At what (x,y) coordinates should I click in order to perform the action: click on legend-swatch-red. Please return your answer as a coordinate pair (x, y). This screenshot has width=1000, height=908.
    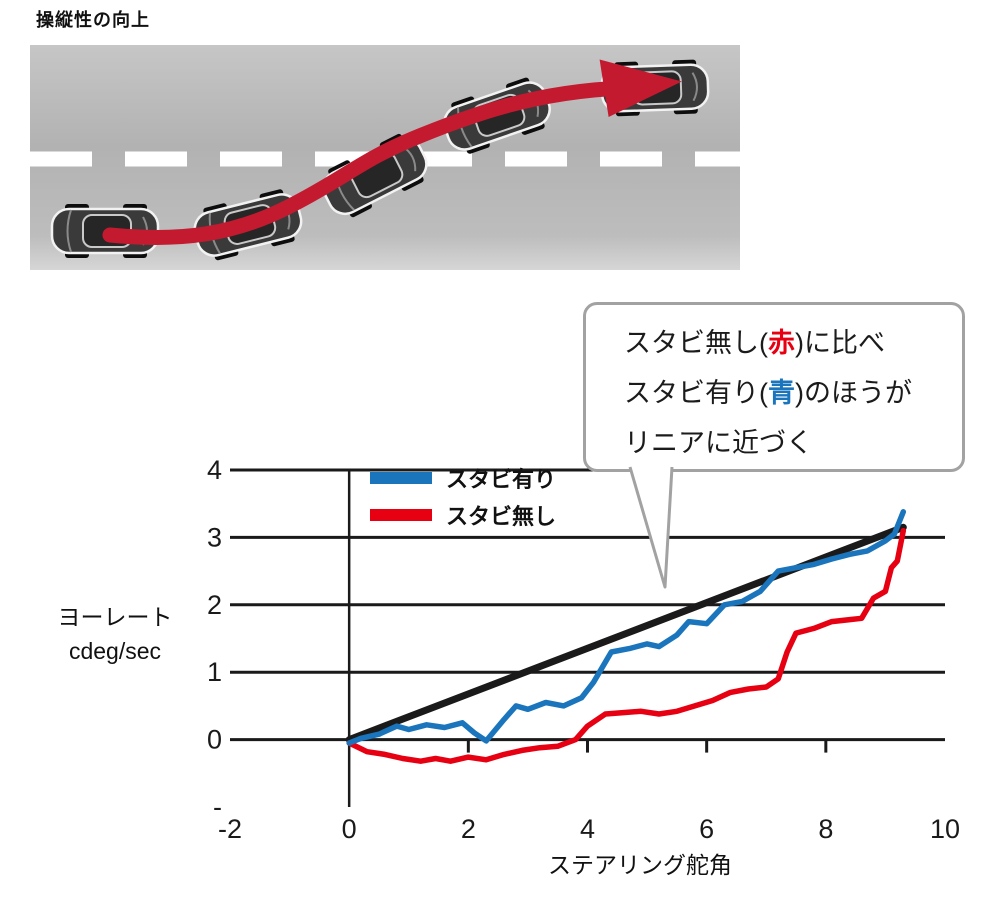
    Looking at the image, I should click on (401, 514).